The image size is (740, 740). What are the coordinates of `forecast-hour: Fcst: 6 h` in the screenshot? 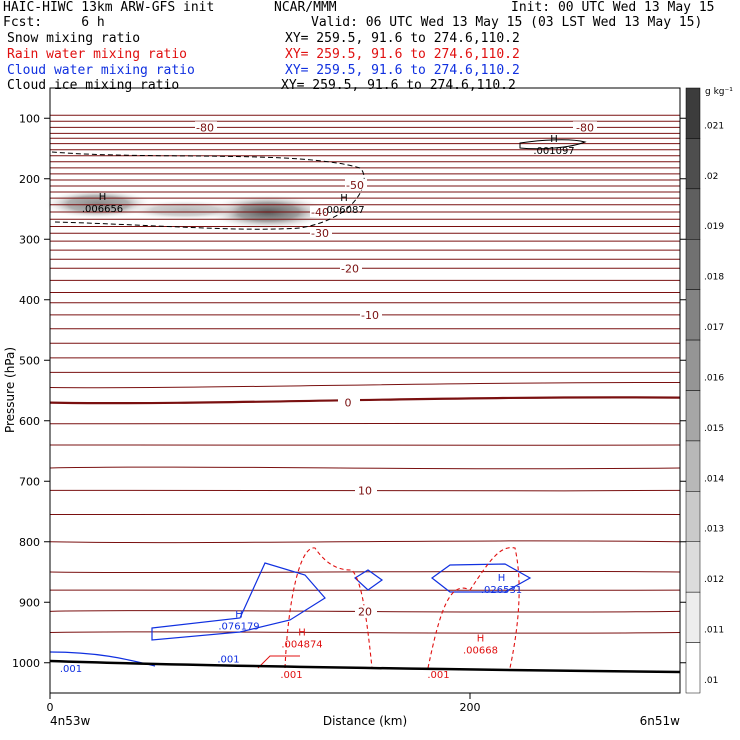 It's located at (54, 22).